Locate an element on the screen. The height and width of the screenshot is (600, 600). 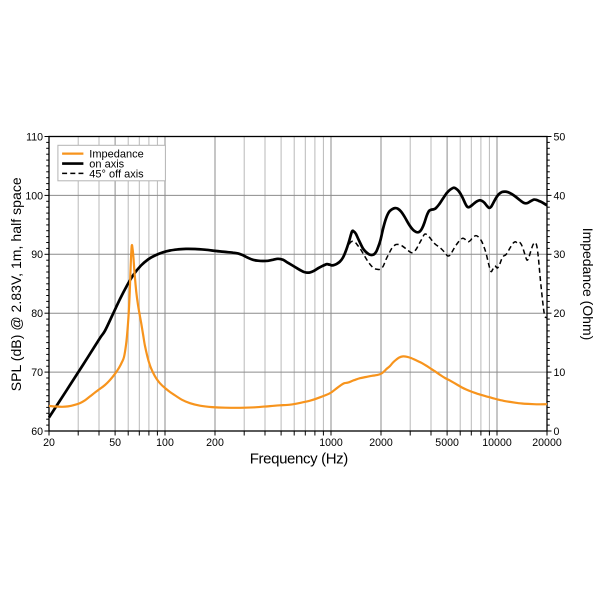
svg-text: 110 is located at coordinates (34, 137).